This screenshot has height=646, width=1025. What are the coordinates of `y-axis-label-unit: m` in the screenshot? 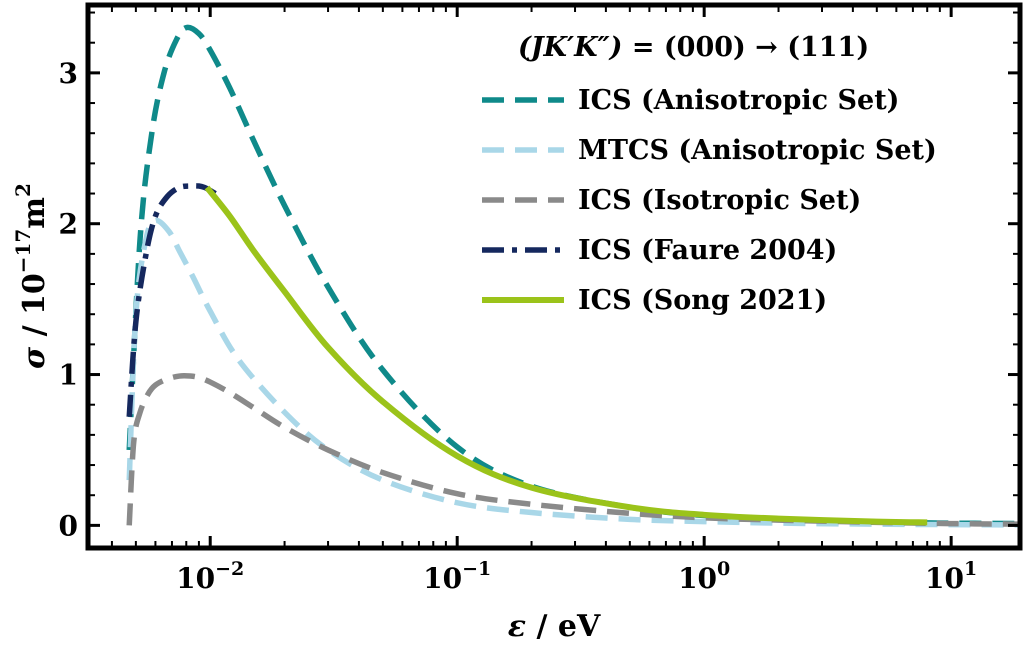 It's located at (34, 213).